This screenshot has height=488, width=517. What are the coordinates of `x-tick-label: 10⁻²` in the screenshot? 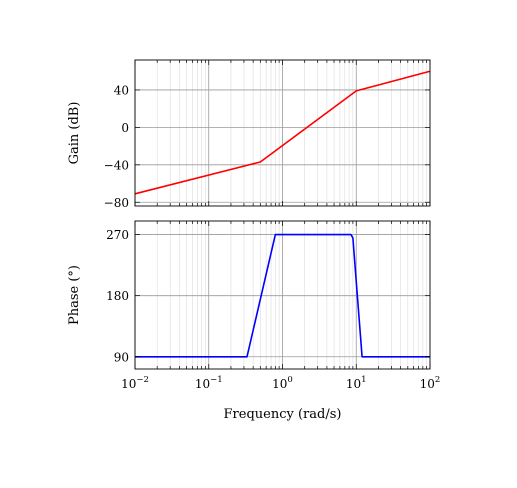 It's located at (135, 383).